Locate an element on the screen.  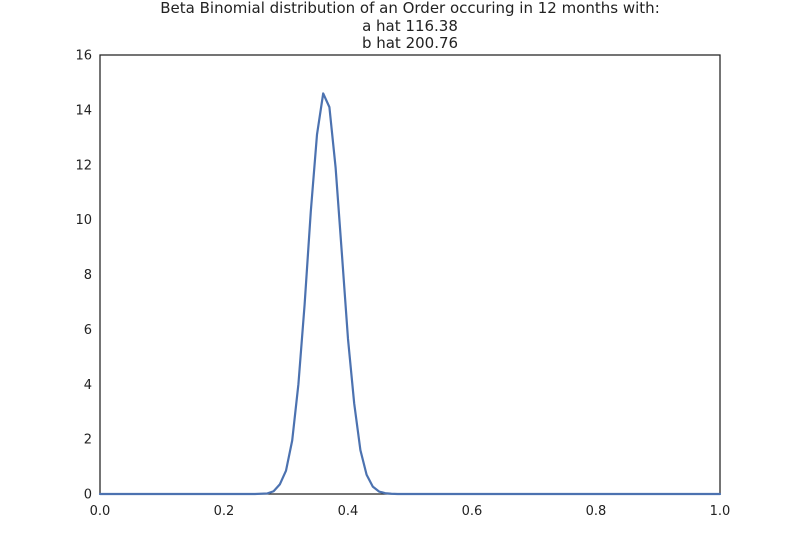
y-tick-label: 4 is located at coordinates (88, 385).